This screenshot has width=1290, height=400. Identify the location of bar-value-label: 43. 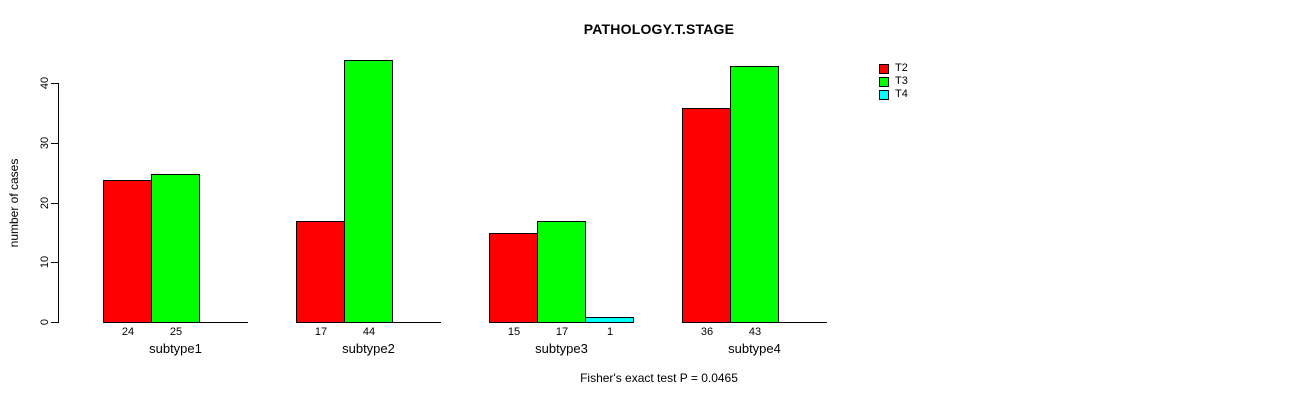
(755, 332).